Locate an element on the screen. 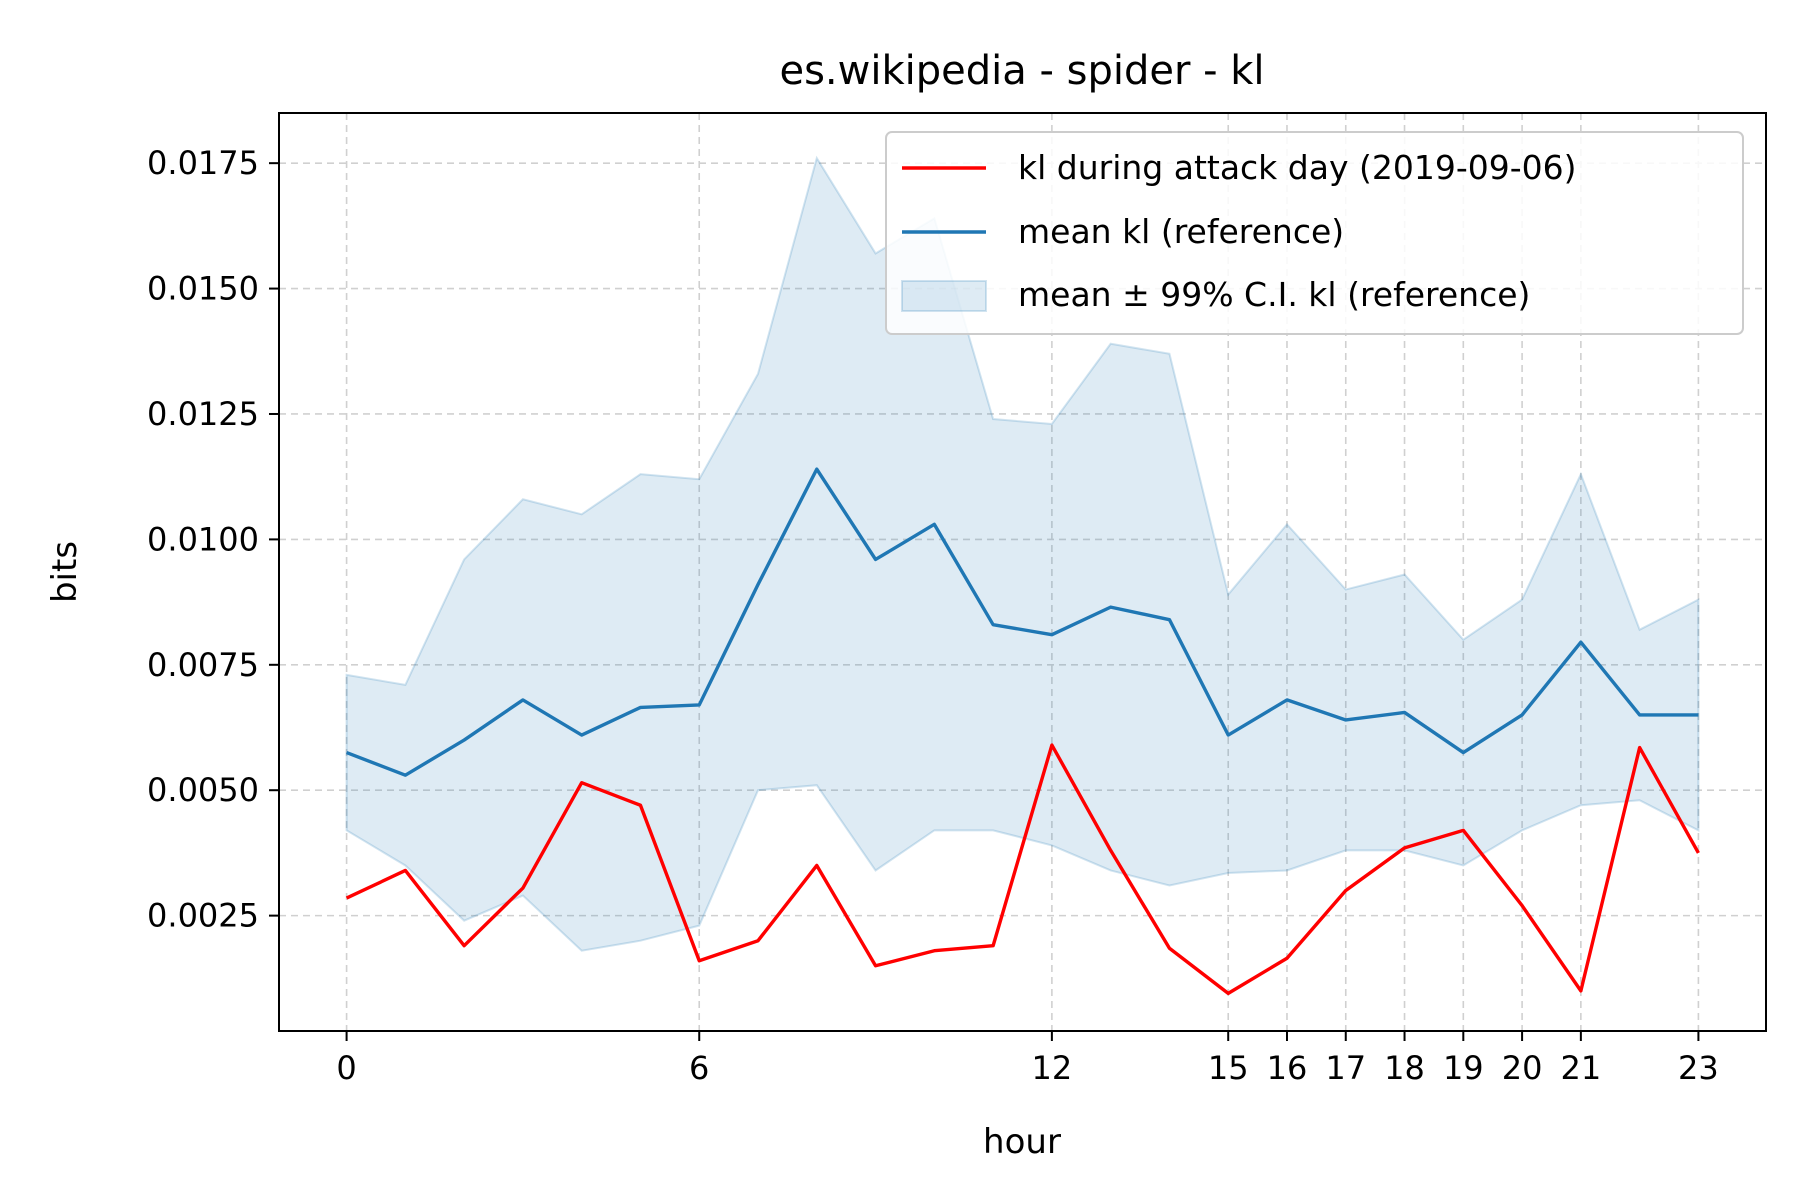 The image size is (1800, 1200). y-axis-label: bits is located at coordinates (65, 572).